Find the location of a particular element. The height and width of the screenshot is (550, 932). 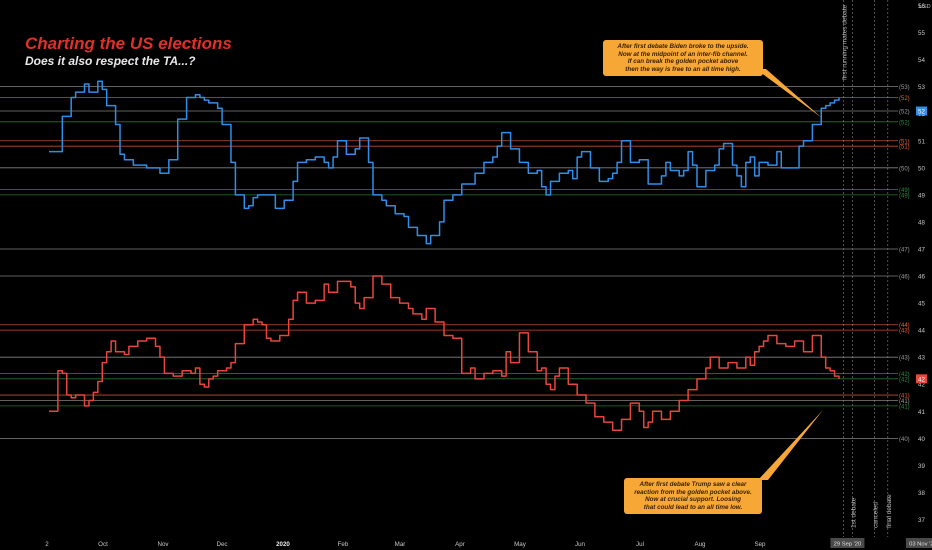

time-tick-label: 2020 is located at coordinates (283, 544).